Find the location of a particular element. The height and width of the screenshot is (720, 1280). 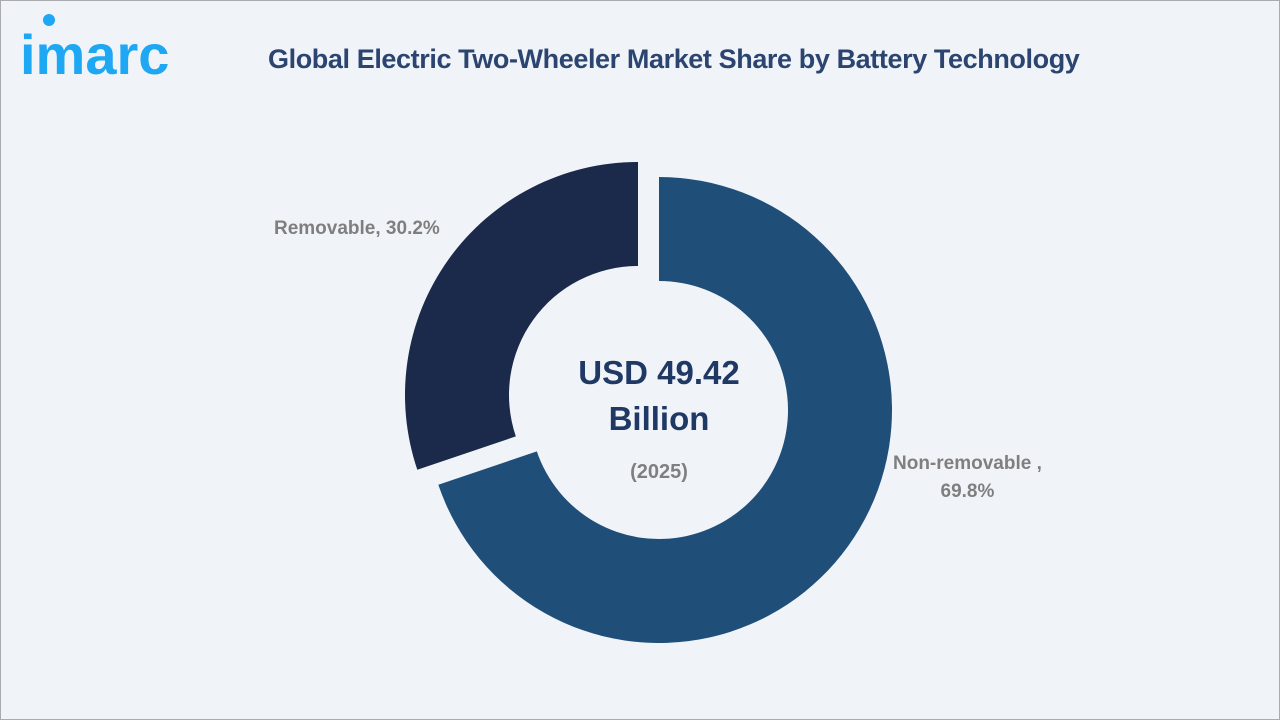

label-nonremovable-name: Non-removable , is located at coordinates (967, 463).